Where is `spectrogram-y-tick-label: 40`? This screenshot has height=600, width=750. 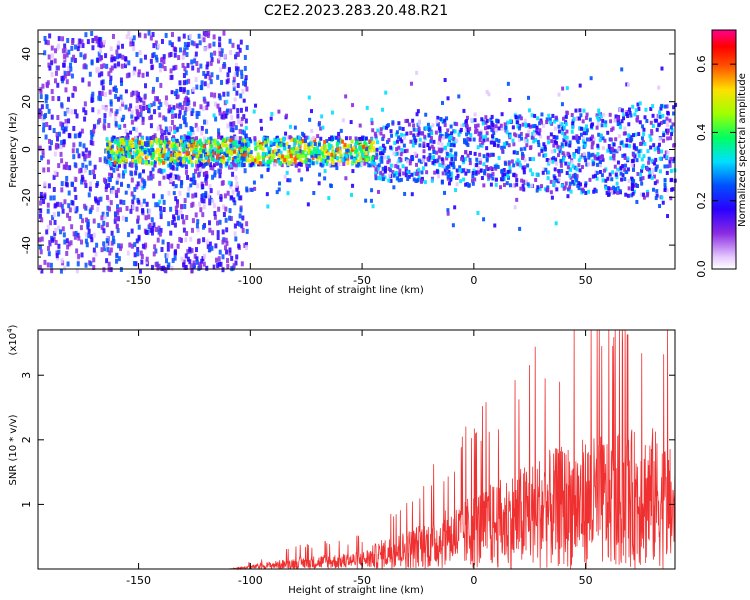
spectrogram-y-tick-label: 40 is located at coordinates (26, 54).